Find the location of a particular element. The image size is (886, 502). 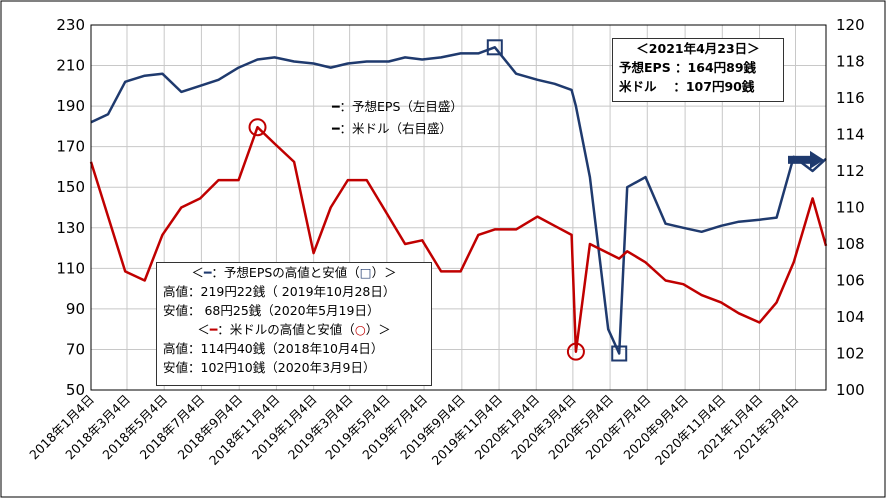

eps-high-marker is located at coordinates (494, 47).